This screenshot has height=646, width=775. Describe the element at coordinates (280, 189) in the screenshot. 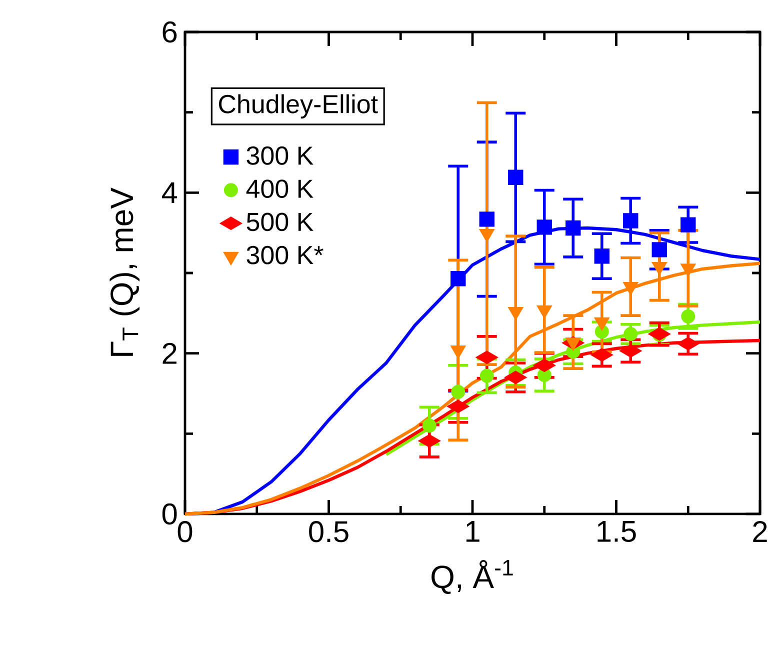

I see `legend-label: 400 K` at that location.